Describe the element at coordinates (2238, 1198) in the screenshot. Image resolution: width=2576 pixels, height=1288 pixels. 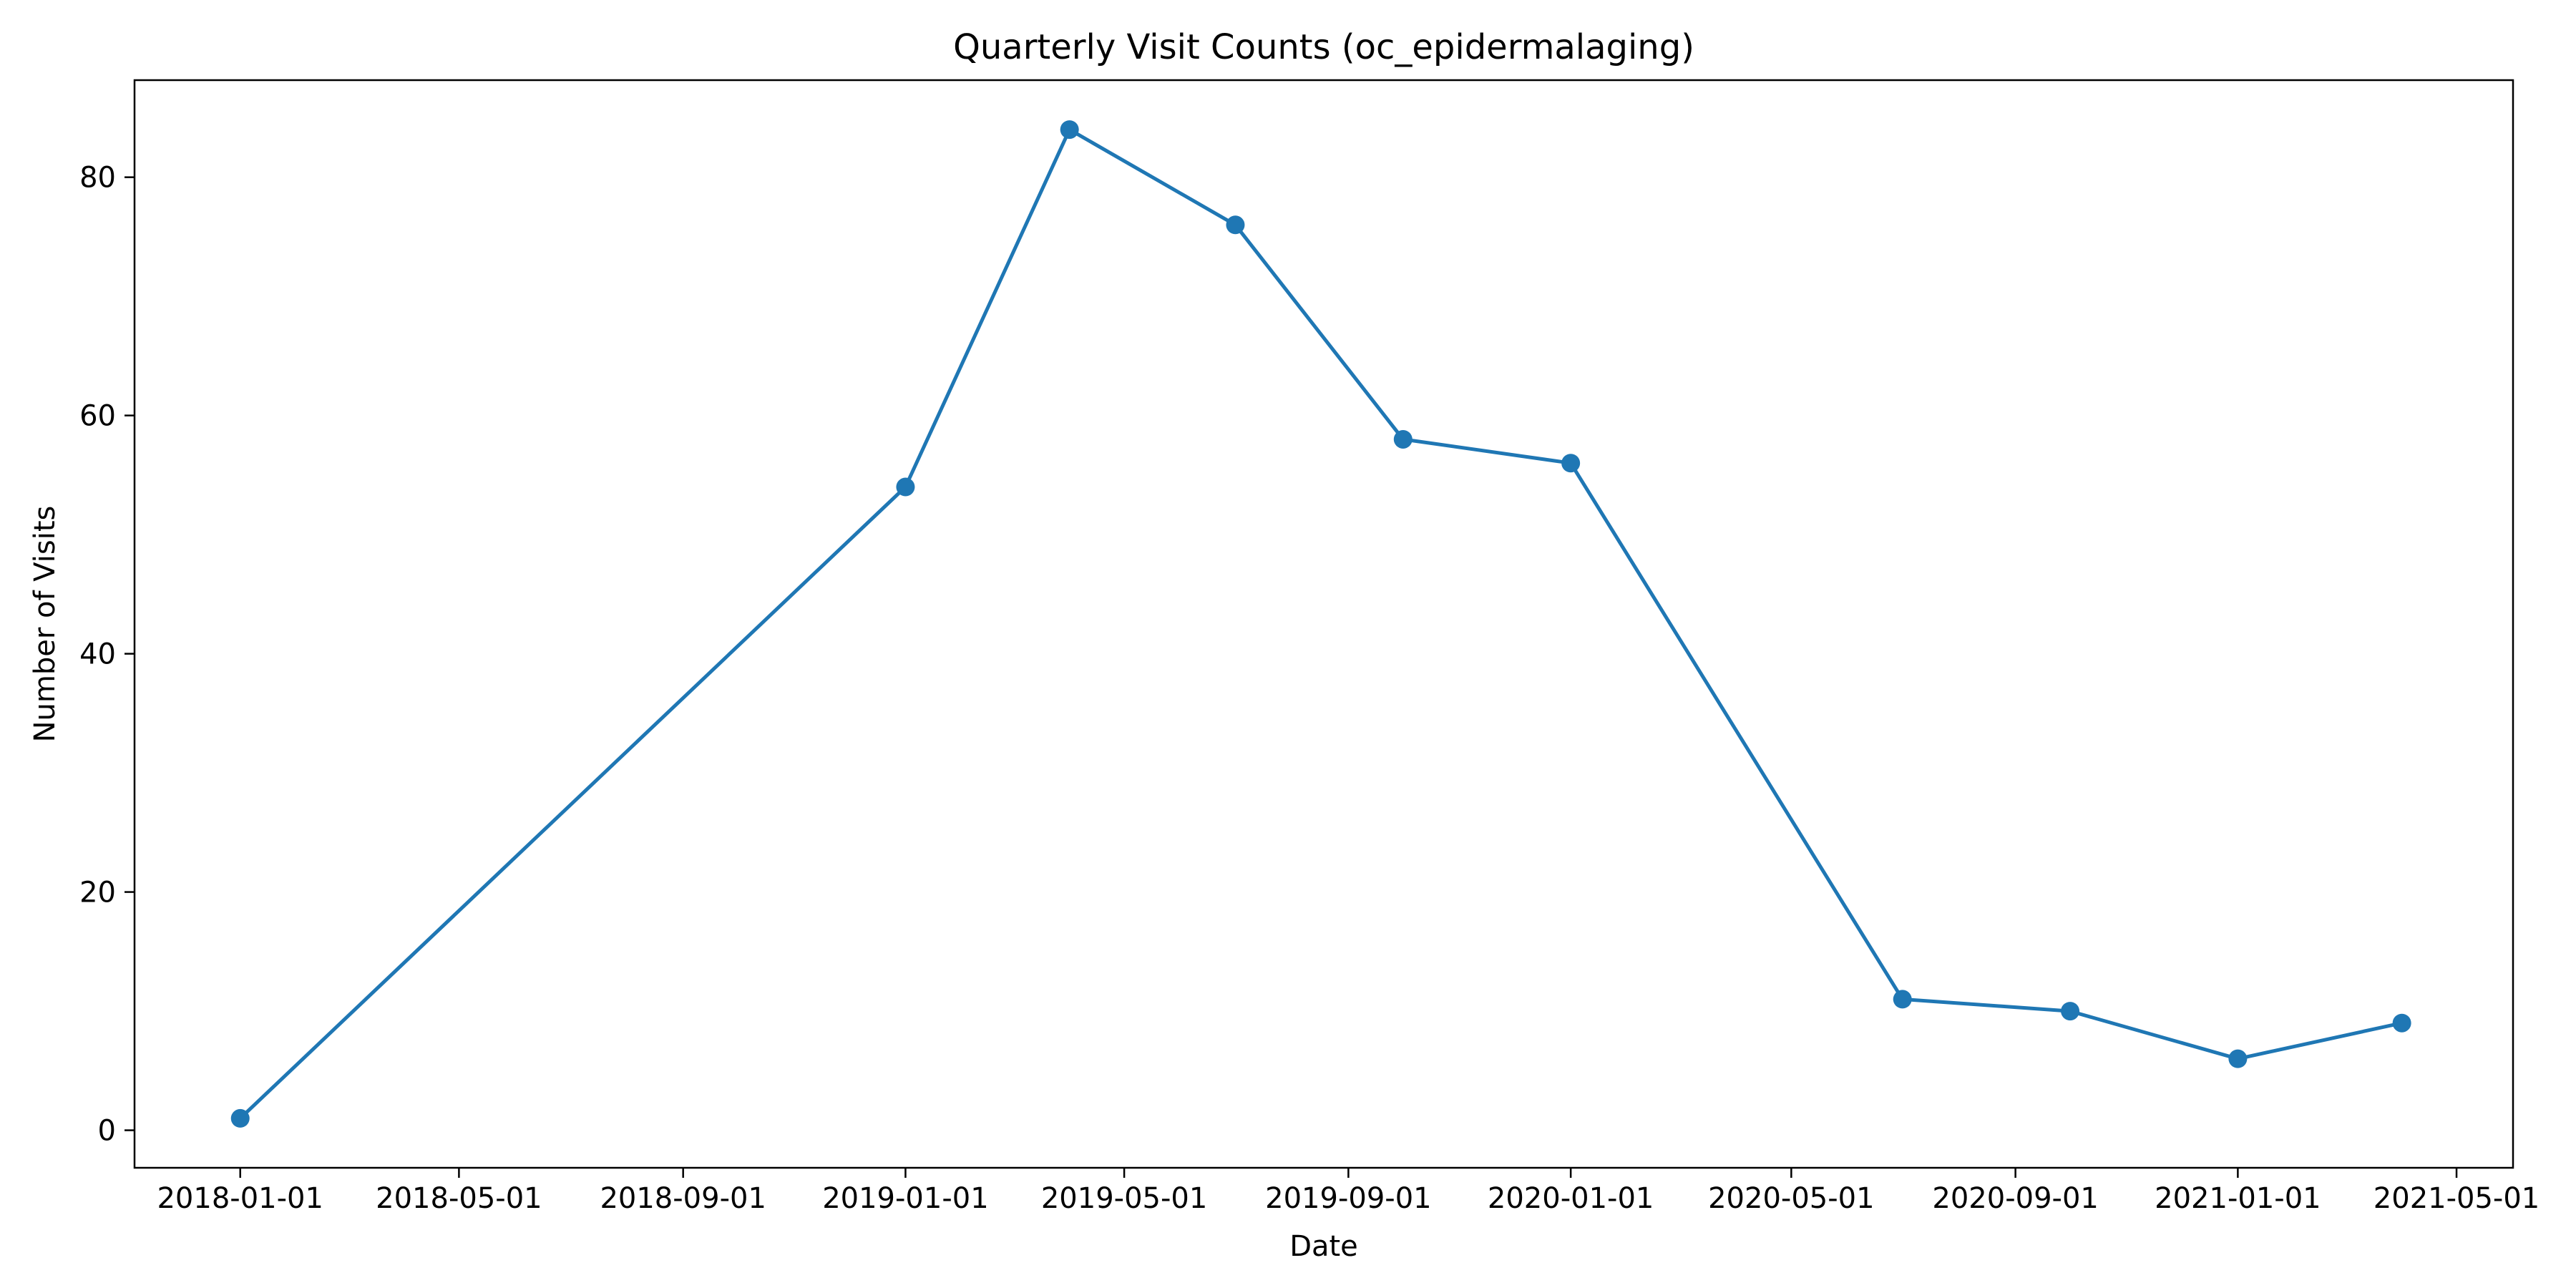
I see `x-tick-label: 2021-01-01` at that location.